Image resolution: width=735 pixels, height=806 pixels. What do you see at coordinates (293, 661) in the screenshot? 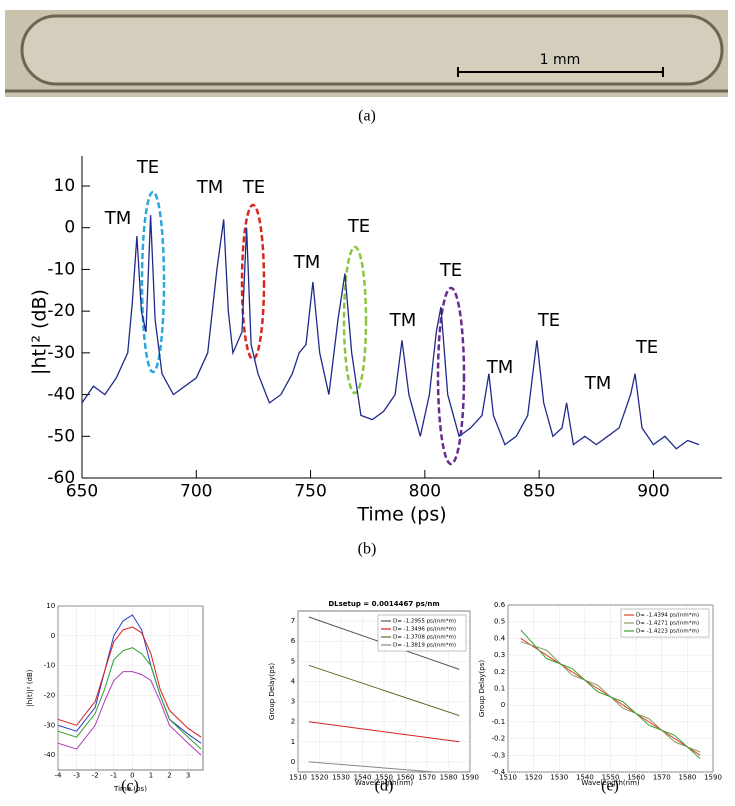
I see `y-tick-label: 5` at bounding box center [293, 661].